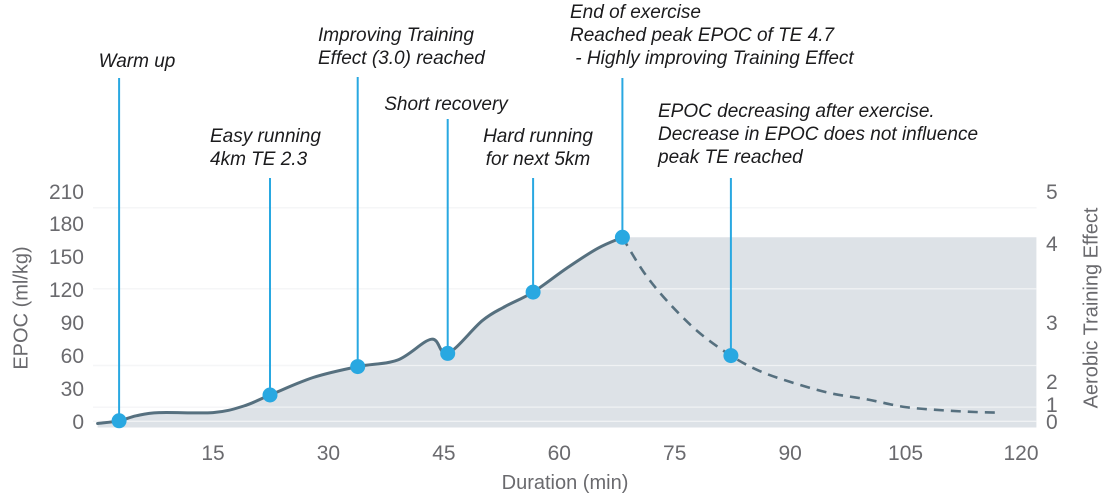 This screenshot has height=502, width=1104. Describe the element at coordinates (265, 148) in the screenshot. I see `annotation-text-easy-running: Easy running 4km TE 2.3` at that location.